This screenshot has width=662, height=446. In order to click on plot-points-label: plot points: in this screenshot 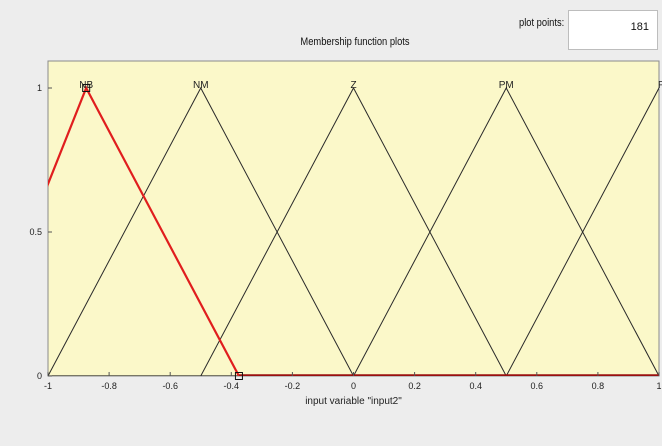, I will do `click(542, 23)`.